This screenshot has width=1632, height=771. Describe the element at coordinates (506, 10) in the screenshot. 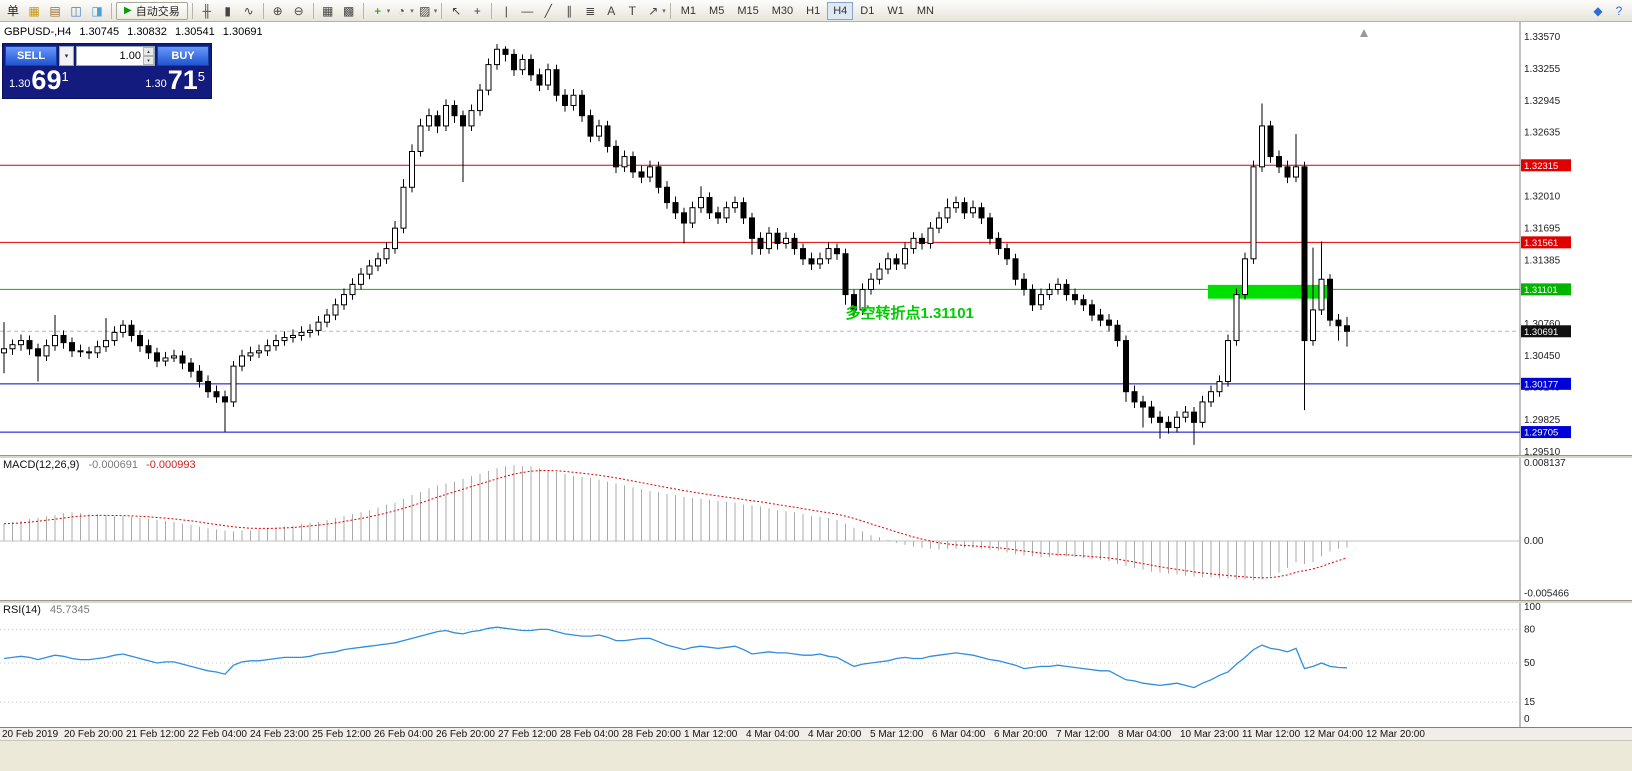

I see `vertical-line-icon: |` at that location.